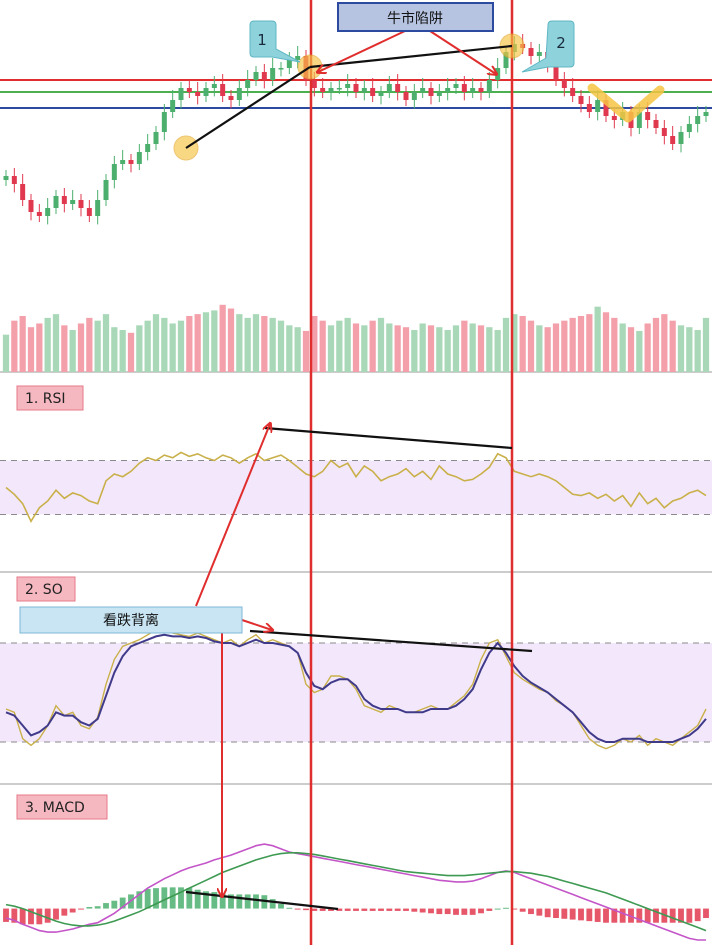 The height and width of the screenshot is (945, 712). What do you see at coordinates (131, 620) in the screenshot?
I see `bearish-divergence-label: 看跌背离` at bounding box center [131, 620].